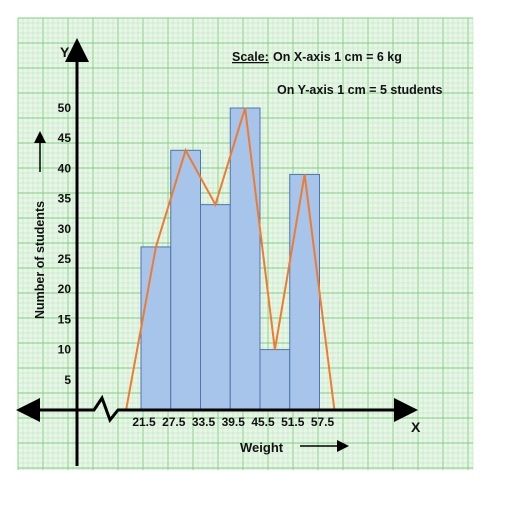 The height and width of the screenshot is (512, 512). I want to click on y-tick-label: 40, so click(65, 168).